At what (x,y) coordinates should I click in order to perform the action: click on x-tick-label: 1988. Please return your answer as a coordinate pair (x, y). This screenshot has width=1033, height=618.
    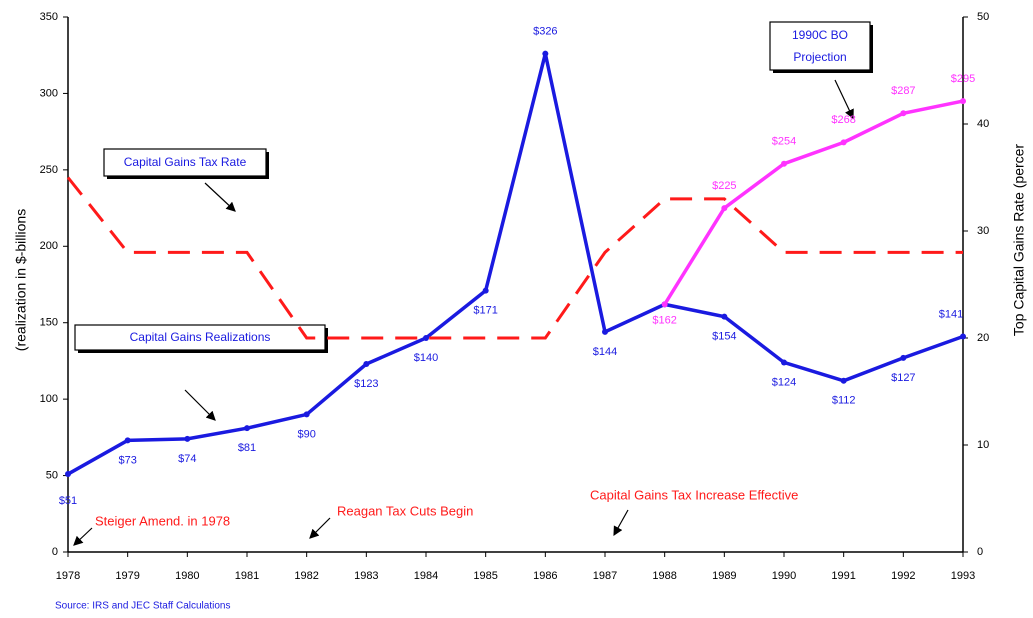
    Looking at the image, I should click on (664, 576).